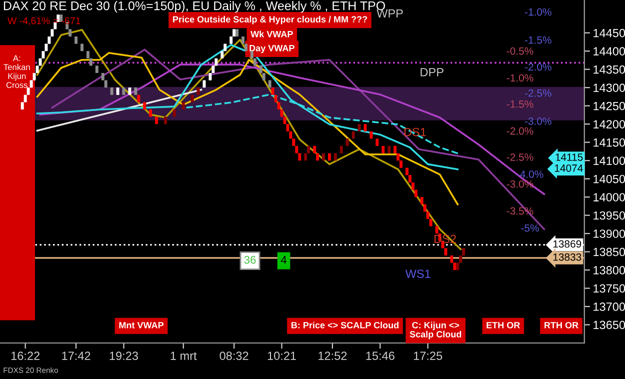  Describe the element at coordinates (503, 325) in the screenshot. I see `annotation: ETH OR` at that location.